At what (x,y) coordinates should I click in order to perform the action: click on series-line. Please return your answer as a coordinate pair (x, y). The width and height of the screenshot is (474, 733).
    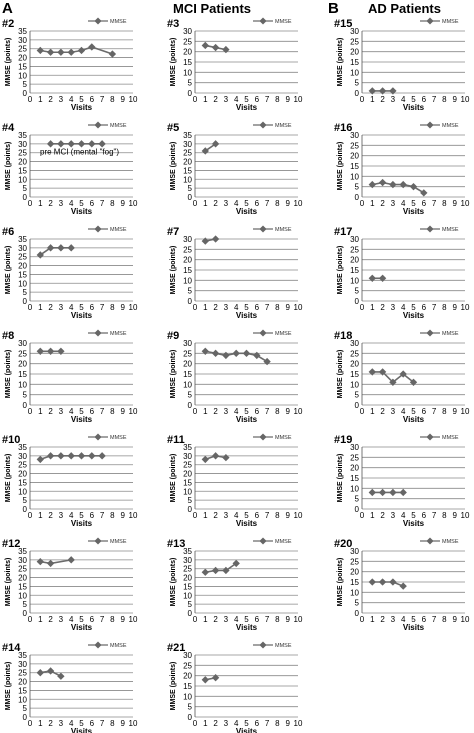
    Looking at the image, I should click on (388, 584).